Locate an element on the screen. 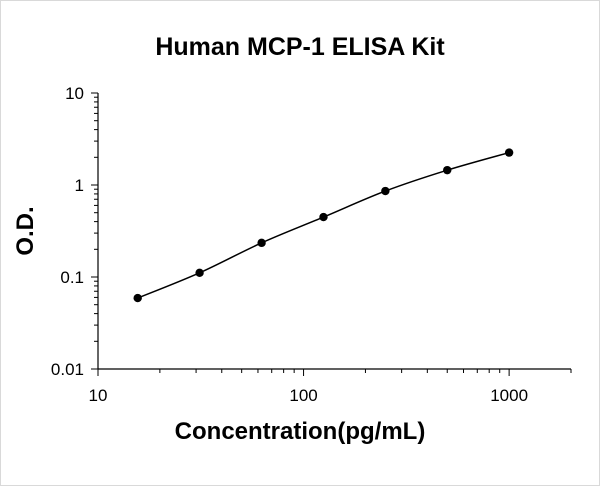 The image size is (600, 486). y-axis-title: O.D. is located at coordinates (25, 230).